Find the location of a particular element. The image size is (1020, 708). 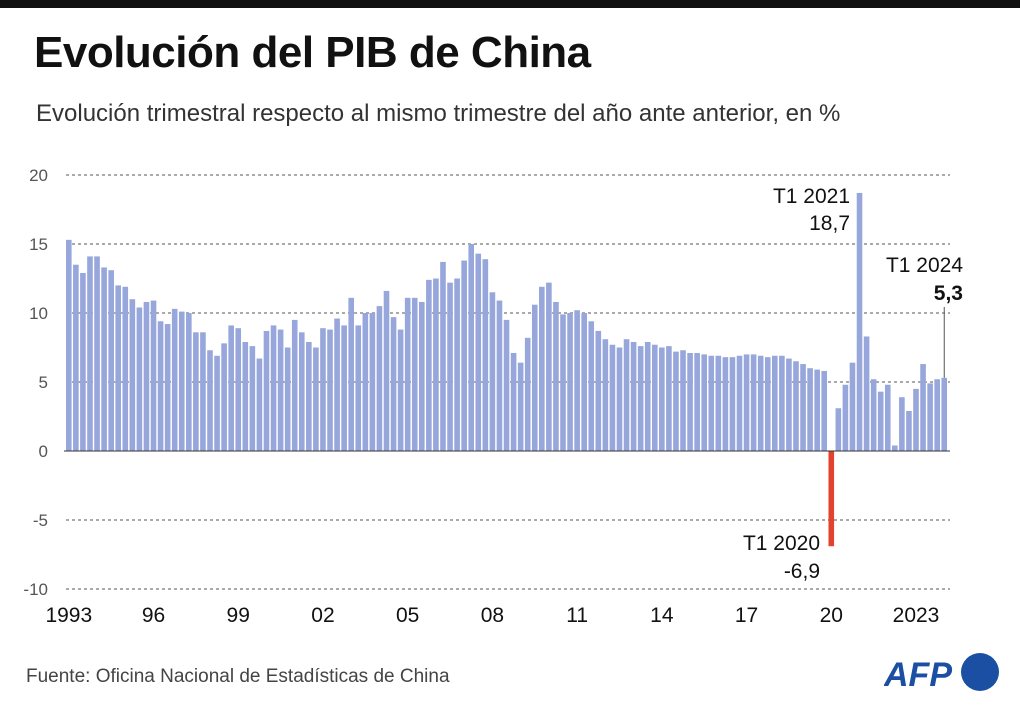

y-tick-label: 0 is located at coordinates (43, 451).